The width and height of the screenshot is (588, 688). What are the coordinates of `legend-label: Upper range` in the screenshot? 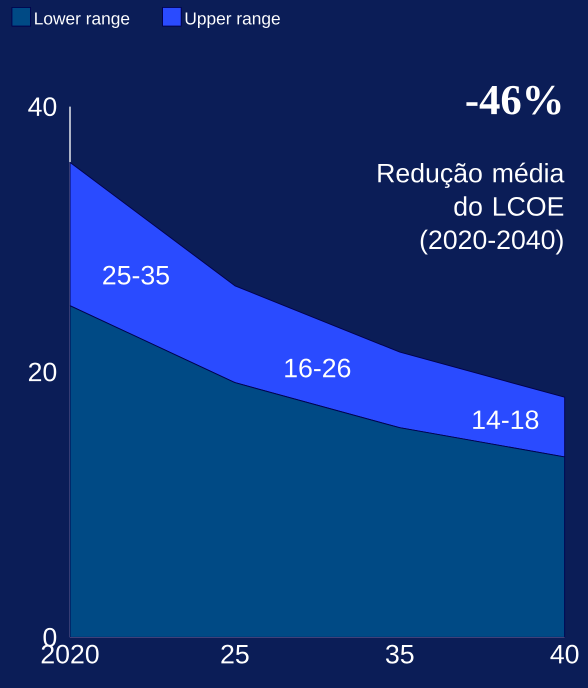 It's located at (233, 20).